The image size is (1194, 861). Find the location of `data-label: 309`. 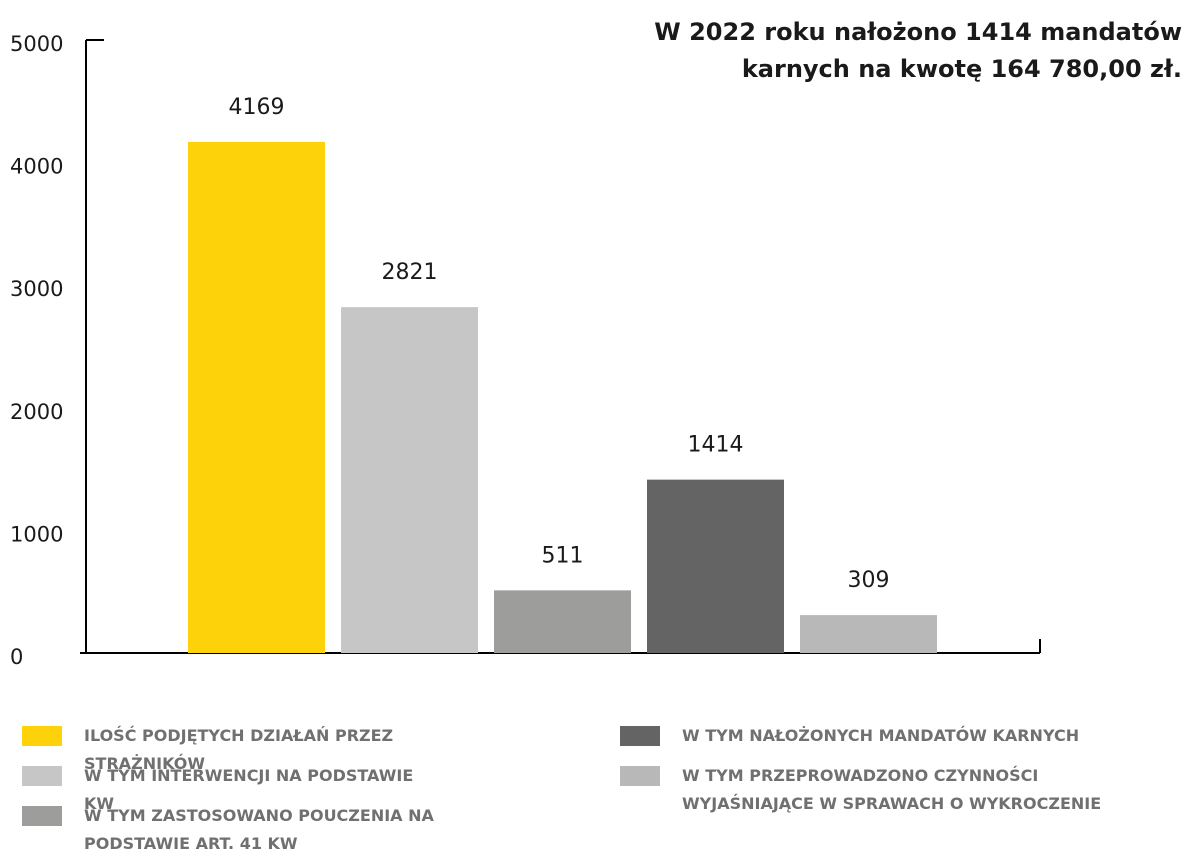

data-label: 309 is located at coordinates (869, 580).